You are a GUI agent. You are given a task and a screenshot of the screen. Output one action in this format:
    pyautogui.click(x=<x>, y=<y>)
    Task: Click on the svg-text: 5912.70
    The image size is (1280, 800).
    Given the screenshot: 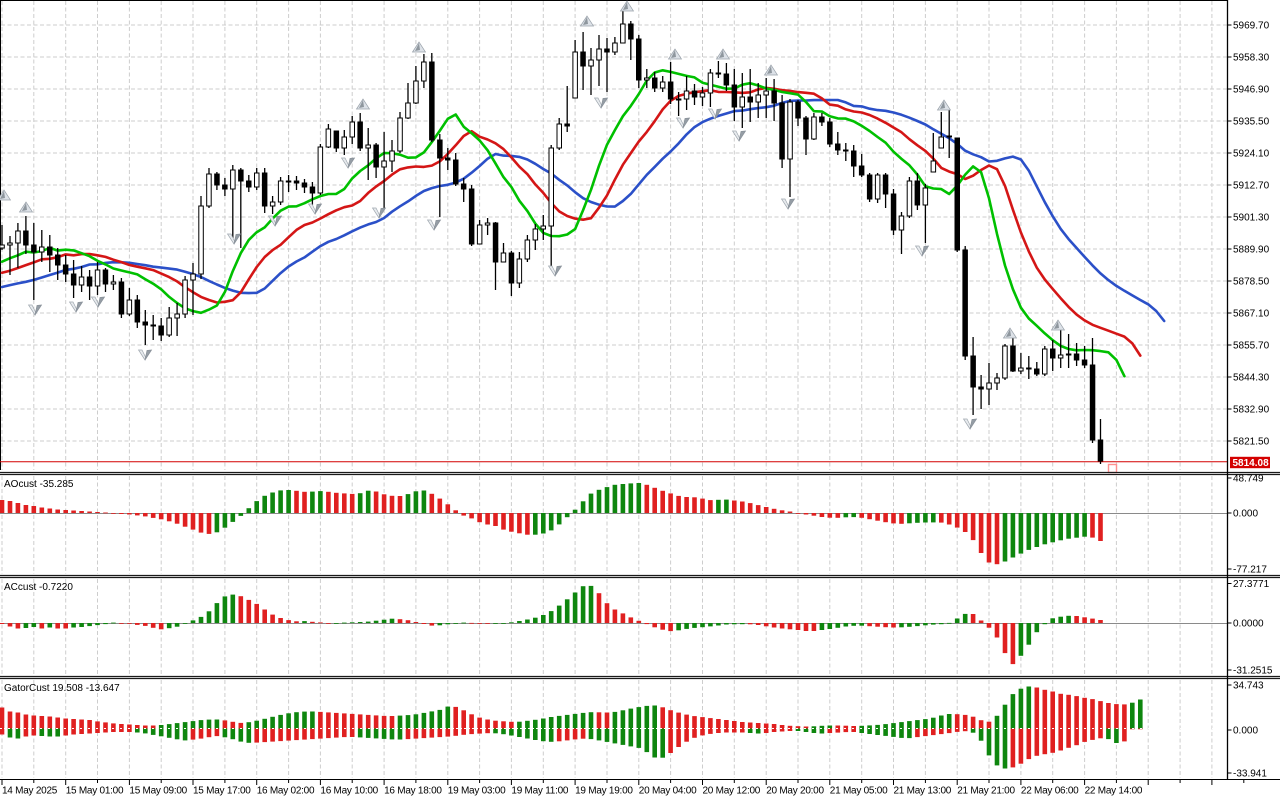 What is the action you would take?
    pyautogui.click(x=1251, y=186)
    